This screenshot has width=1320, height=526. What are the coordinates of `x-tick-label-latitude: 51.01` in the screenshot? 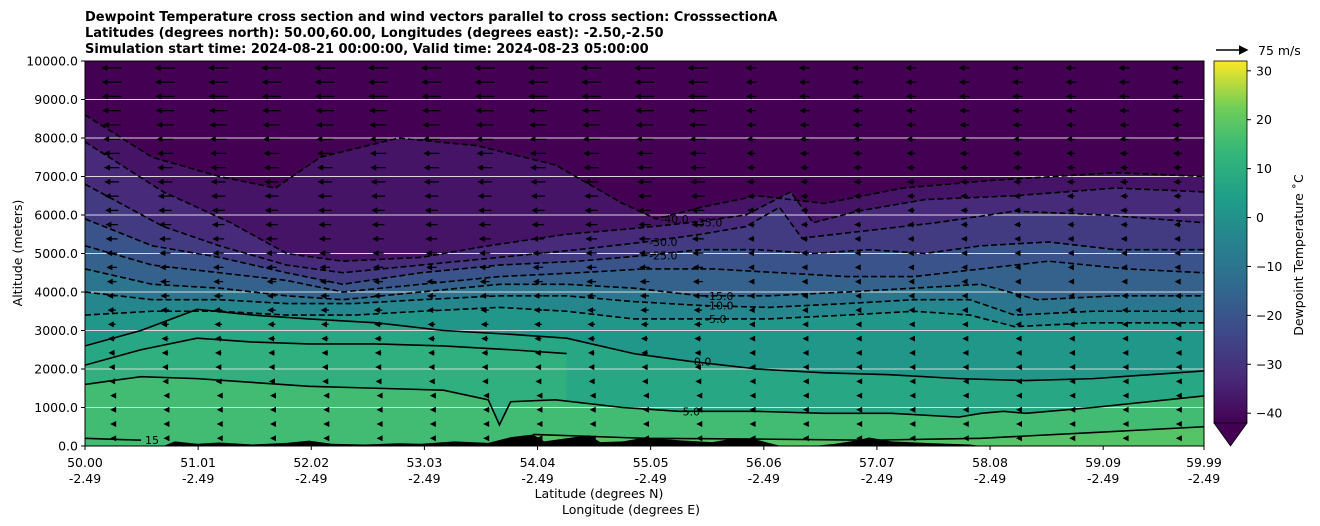 It's located at (198, 462).